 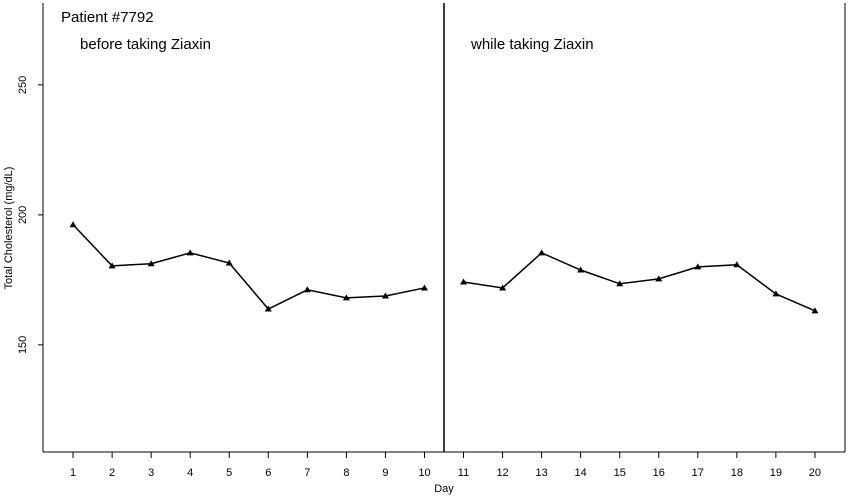 What do you see at coordinates (620, 473) in the screenshot?
I see `x-tick-label: 15` at bounding box center [620, 473].